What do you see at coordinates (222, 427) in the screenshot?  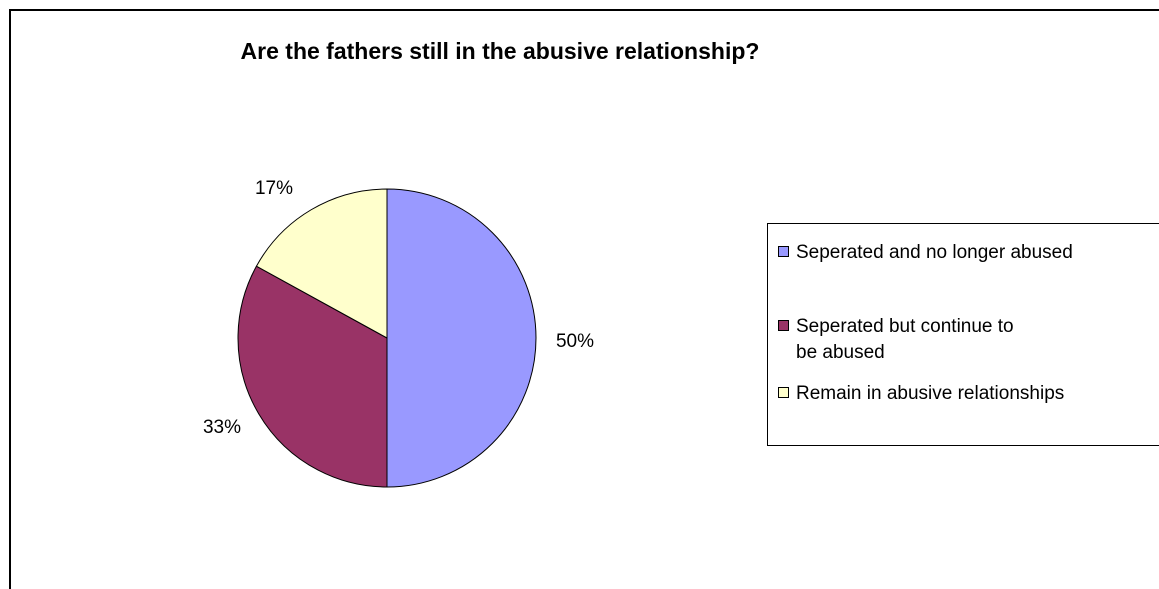 I see `pie-data-label-1: 33%` at bounding box center [222, 427].